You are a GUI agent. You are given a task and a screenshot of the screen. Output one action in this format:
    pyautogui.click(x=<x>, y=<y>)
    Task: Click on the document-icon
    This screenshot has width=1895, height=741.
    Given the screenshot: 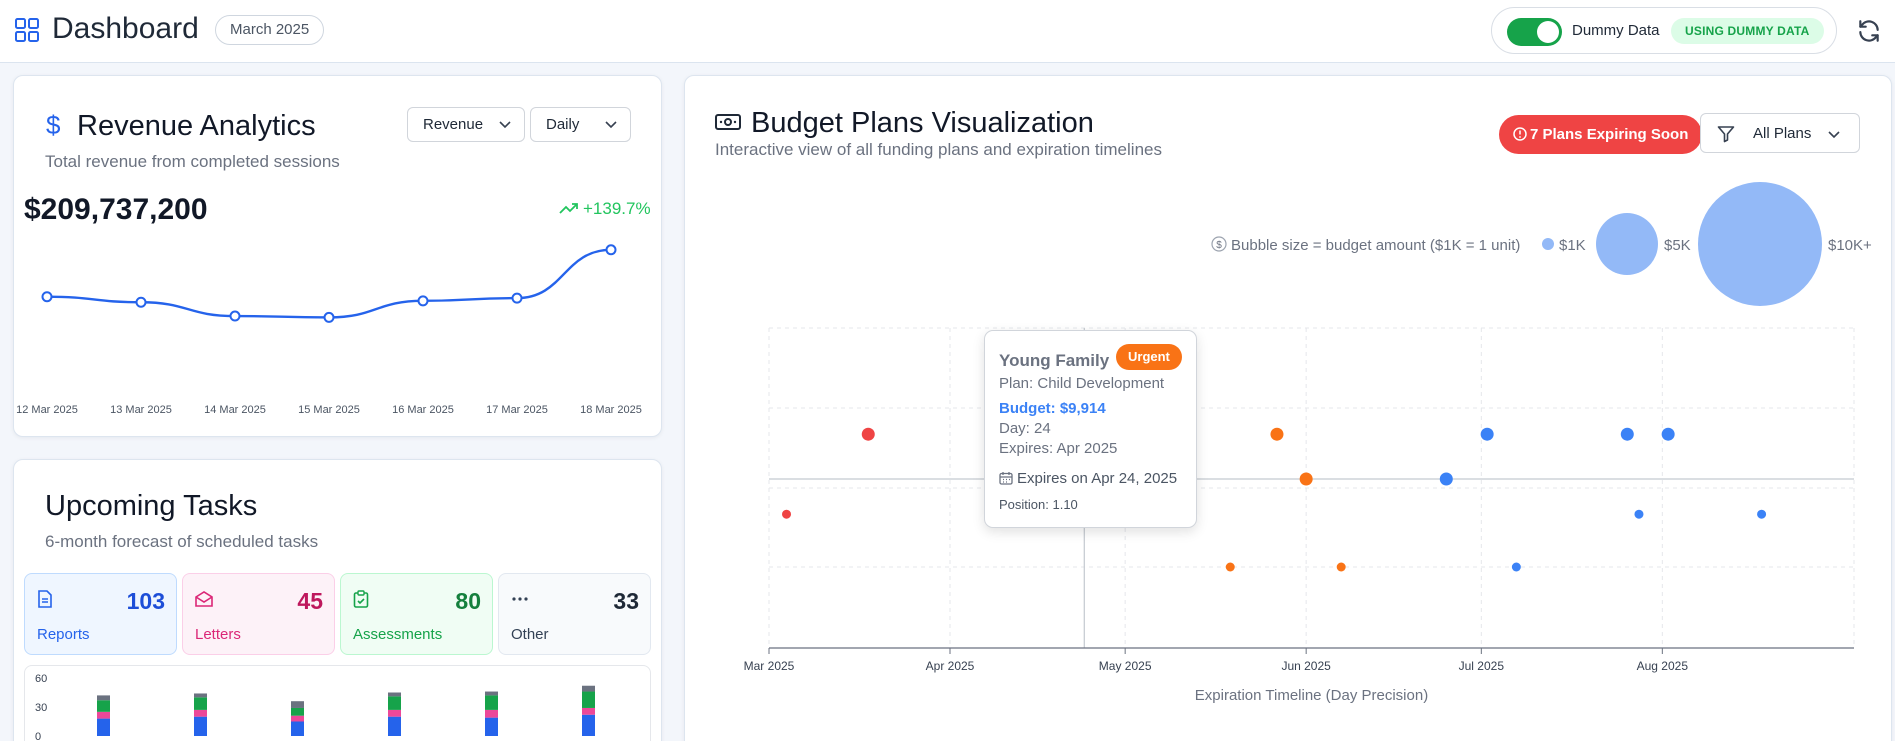 What is the action you would take?
    pyautogui.click(x=45, y=601)
    